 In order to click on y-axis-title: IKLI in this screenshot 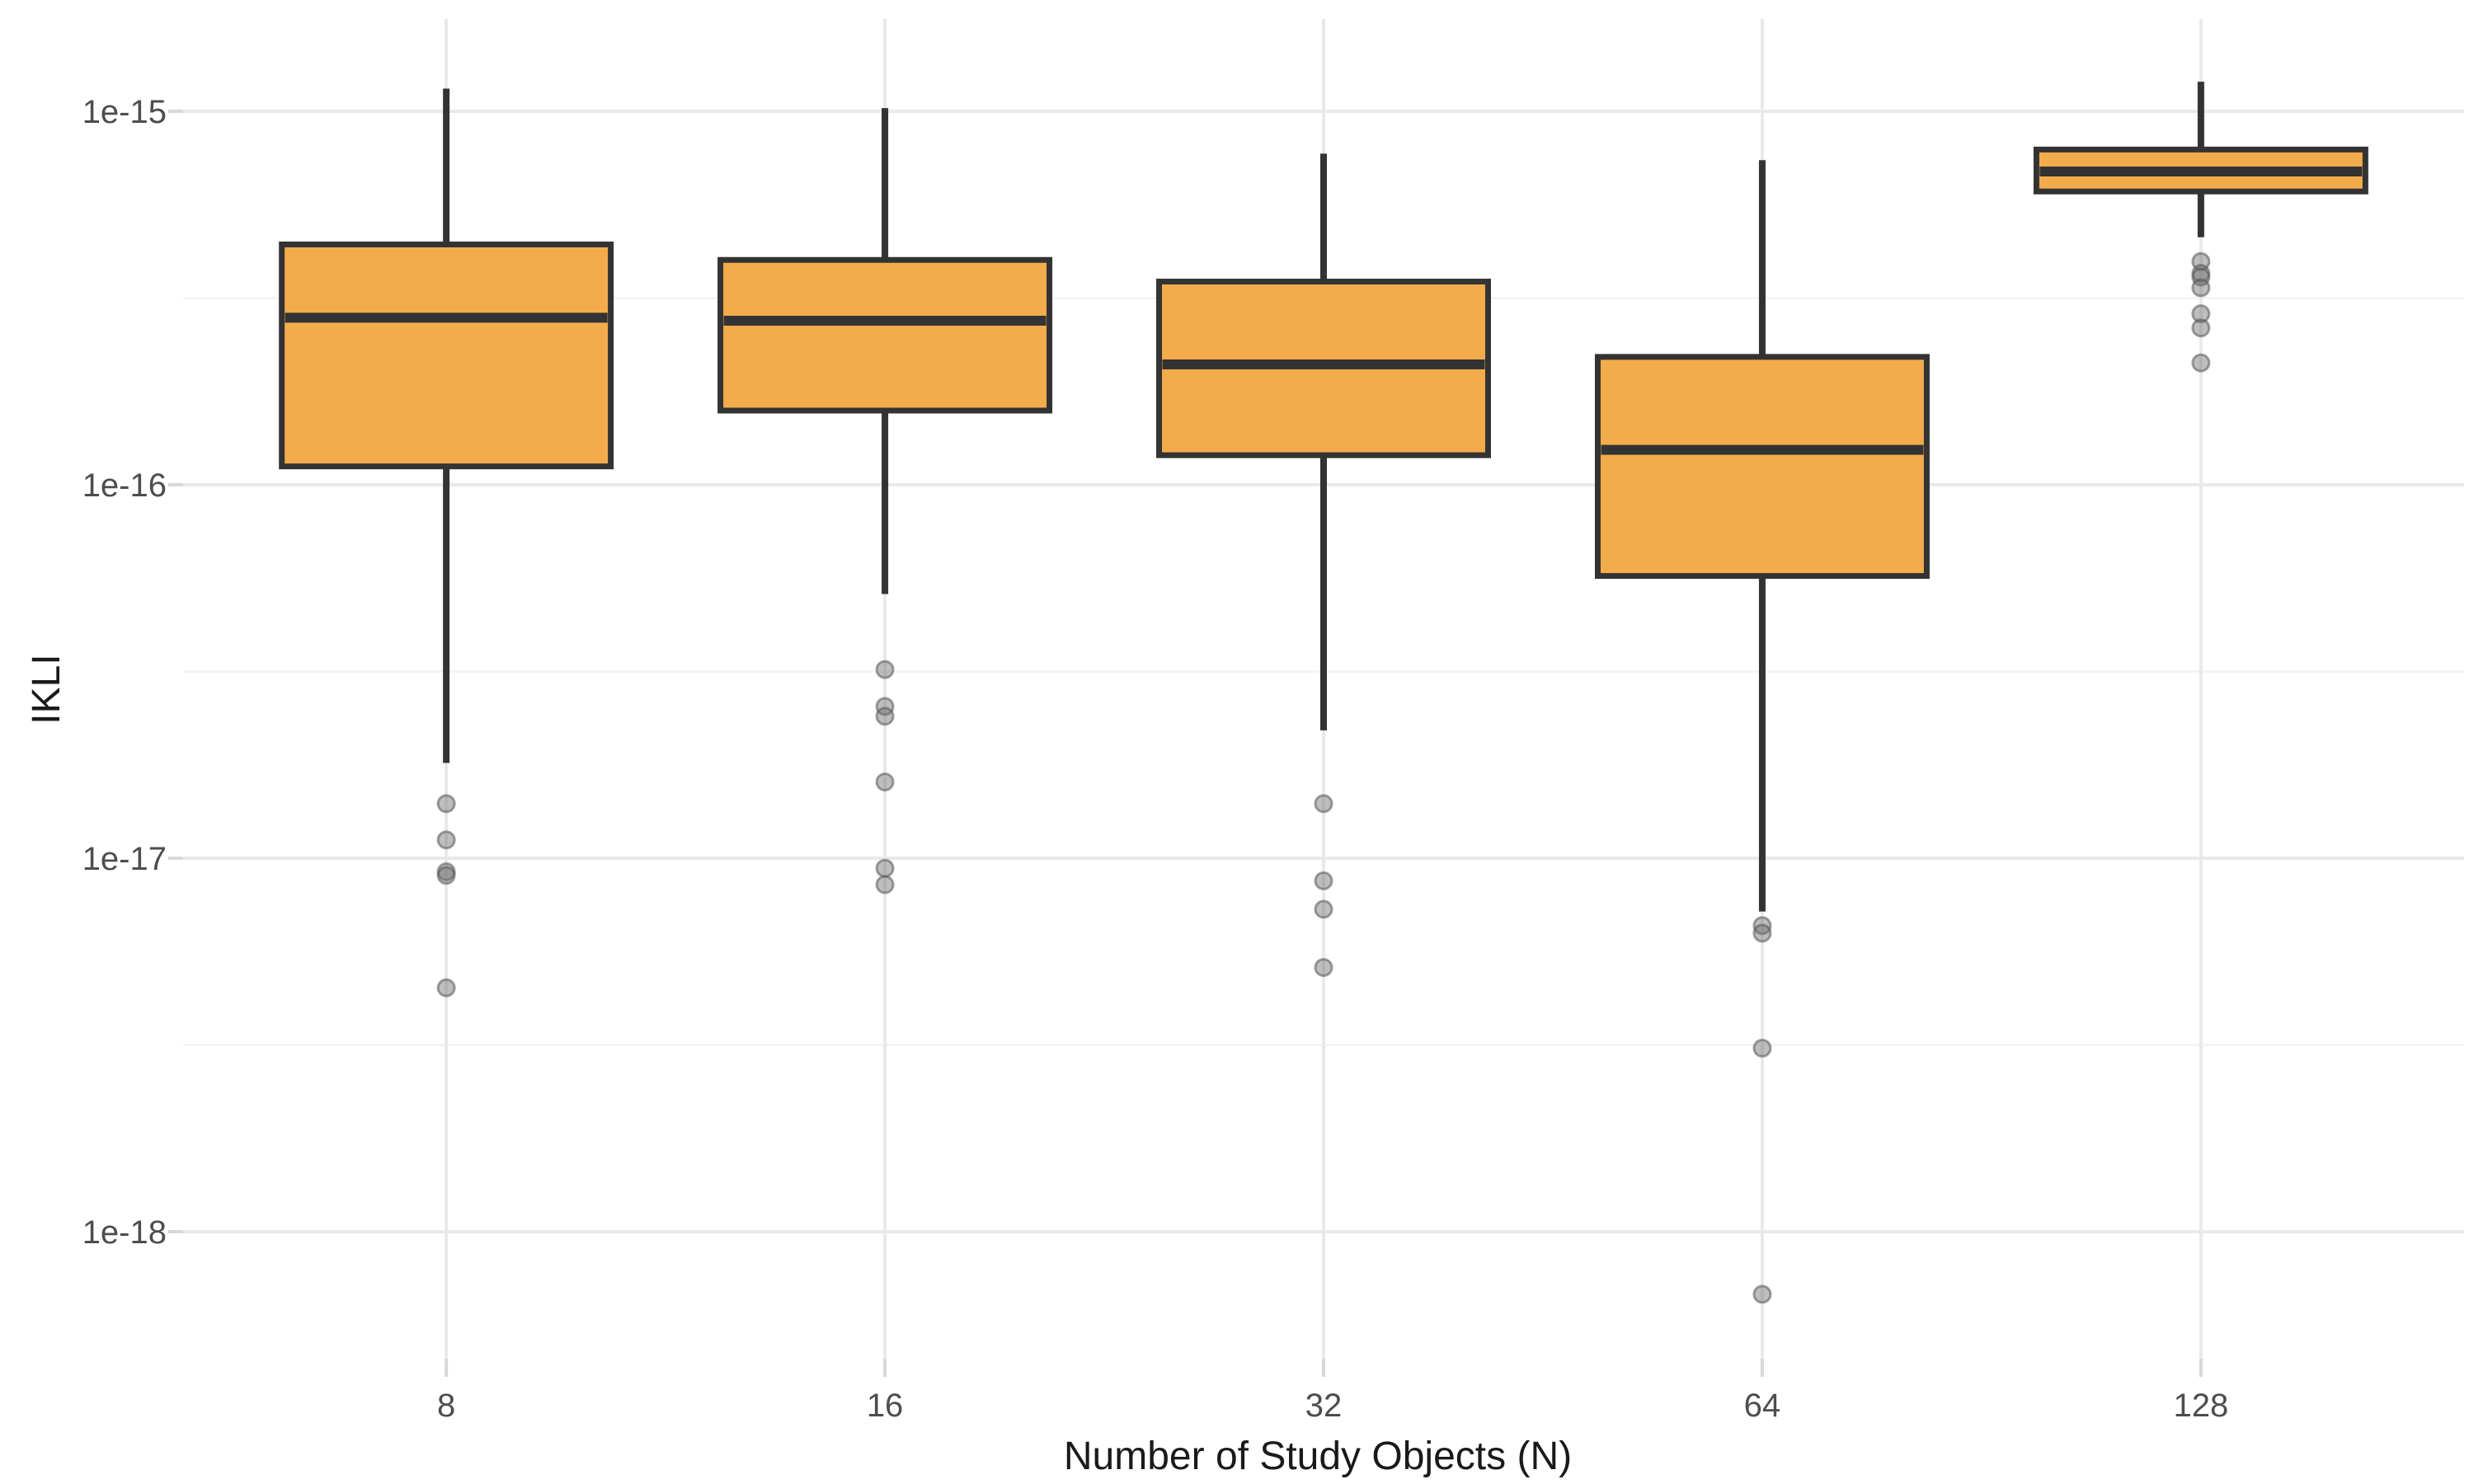, I will do `click(46, 689)`.